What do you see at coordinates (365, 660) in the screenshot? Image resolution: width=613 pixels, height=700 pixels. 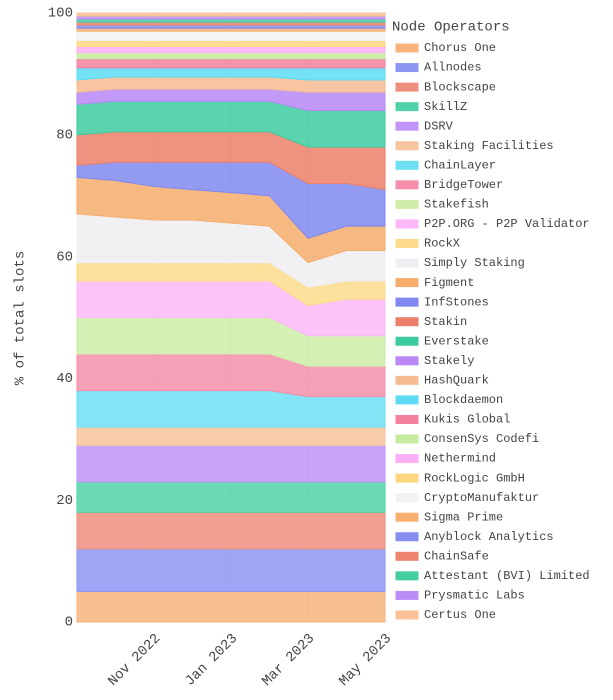 I see `x-tick-label: May 2023` at bounding box center [365, 660].